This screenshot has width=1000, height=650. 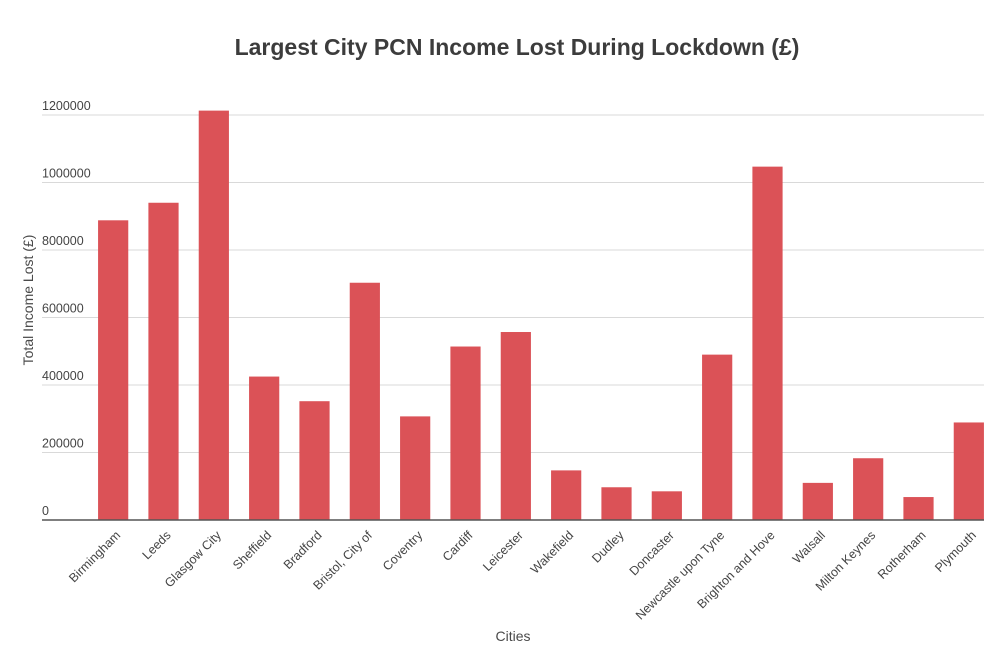 I want to click on bar-doncaster, so click(x=666, y=505).